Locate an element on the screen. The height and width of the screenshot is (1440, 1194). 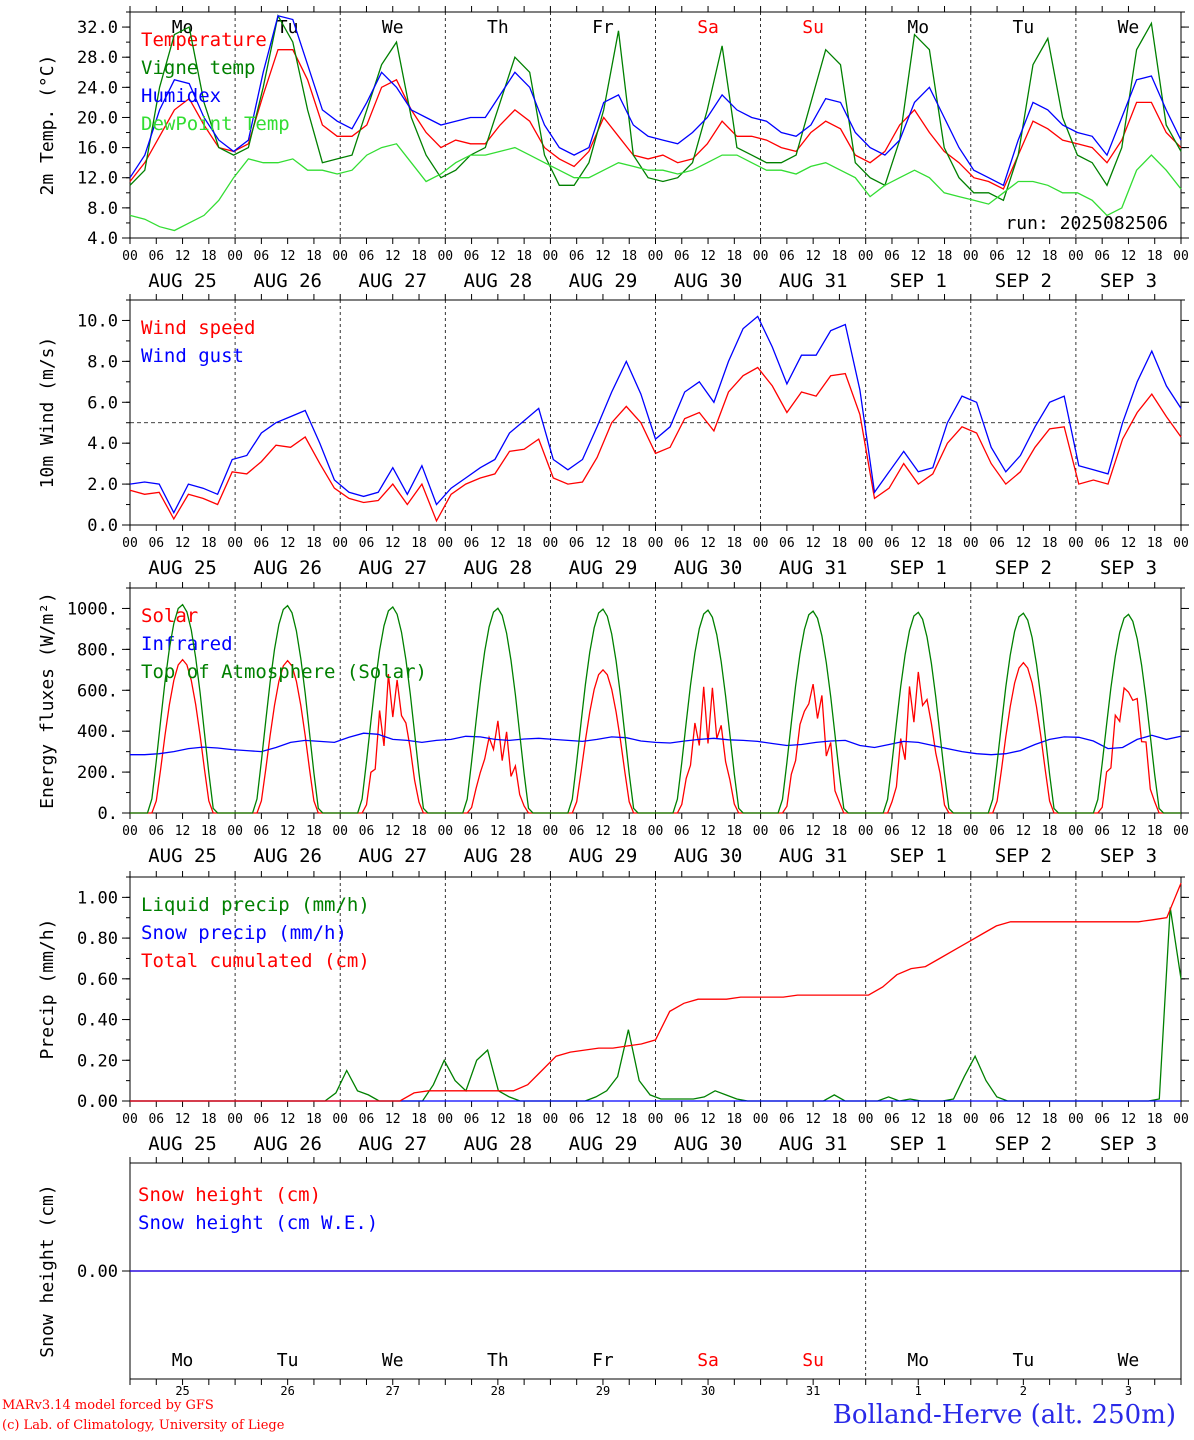
x-day-label: SEP 2 is located at coordinates (1023, 1144).